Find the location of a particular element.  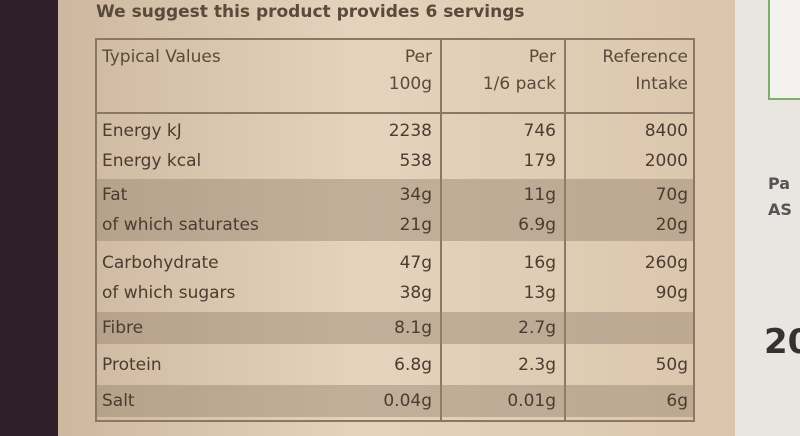

column-header: 100g is located at coordinates (410, 84).